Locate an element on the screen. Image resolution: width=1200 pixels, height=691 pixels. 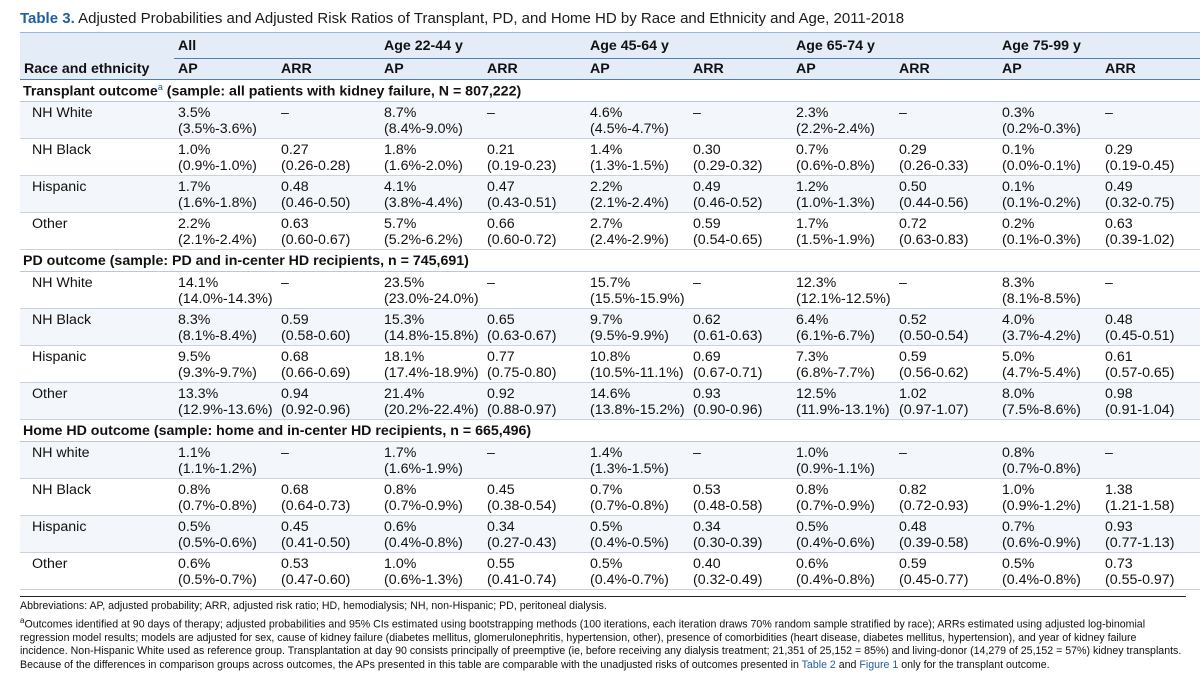
cell-confidence-interval: (0.46-0.50) is located at coordinates (316, 203).